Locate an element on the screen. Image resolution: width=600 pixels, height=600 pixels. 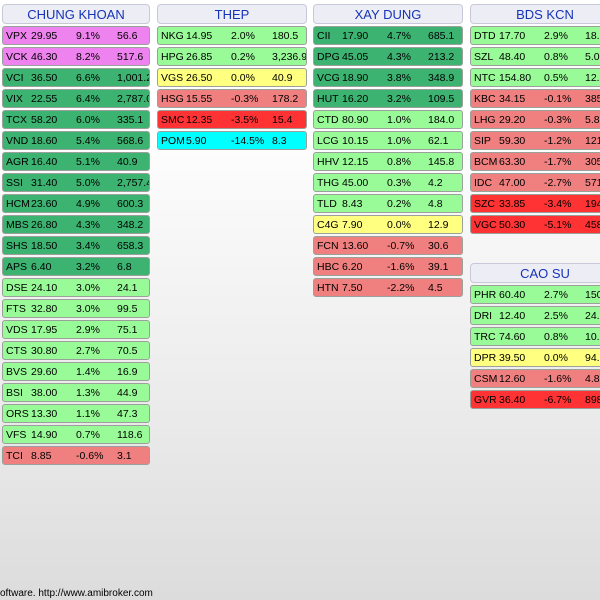
stock-symbol: DPG is located at coordinates (328, 57).